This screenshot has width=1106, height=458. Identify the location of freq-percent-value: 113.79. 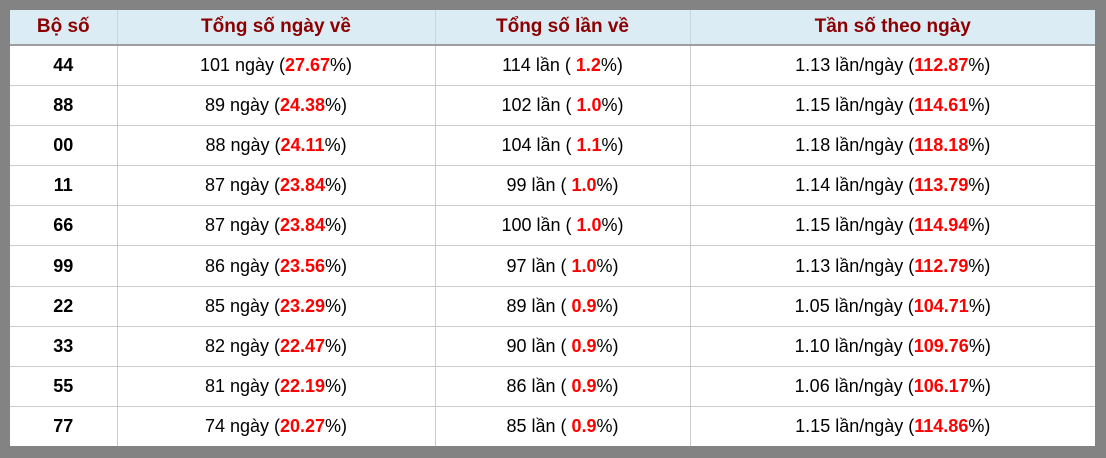
(941, 185).